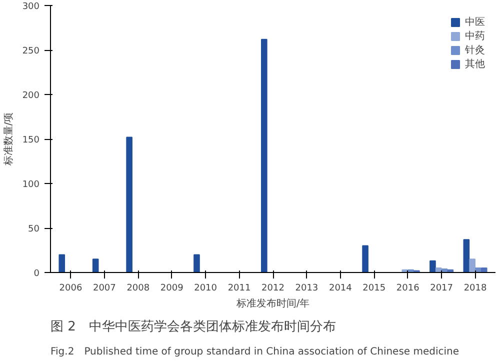 Image resolution: width=500 pixels, height=362 pixels. What do you see at coordinates (31, 141) in the screenshot?
I see `y-tick-label: 150` at bounding box center [31, 141].